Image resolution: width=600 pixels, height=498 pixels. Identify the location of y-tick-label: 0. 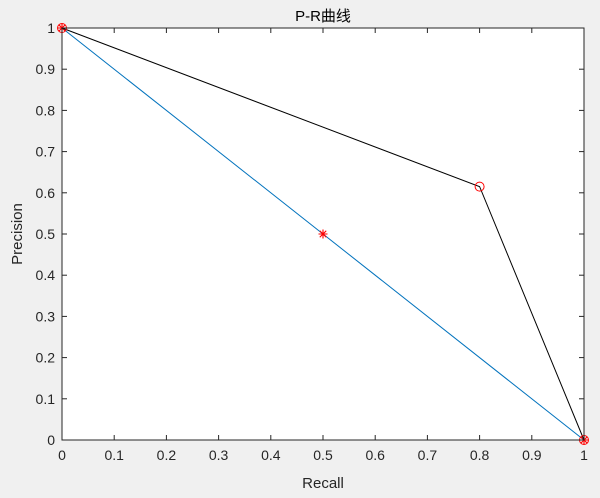
(51, 440).